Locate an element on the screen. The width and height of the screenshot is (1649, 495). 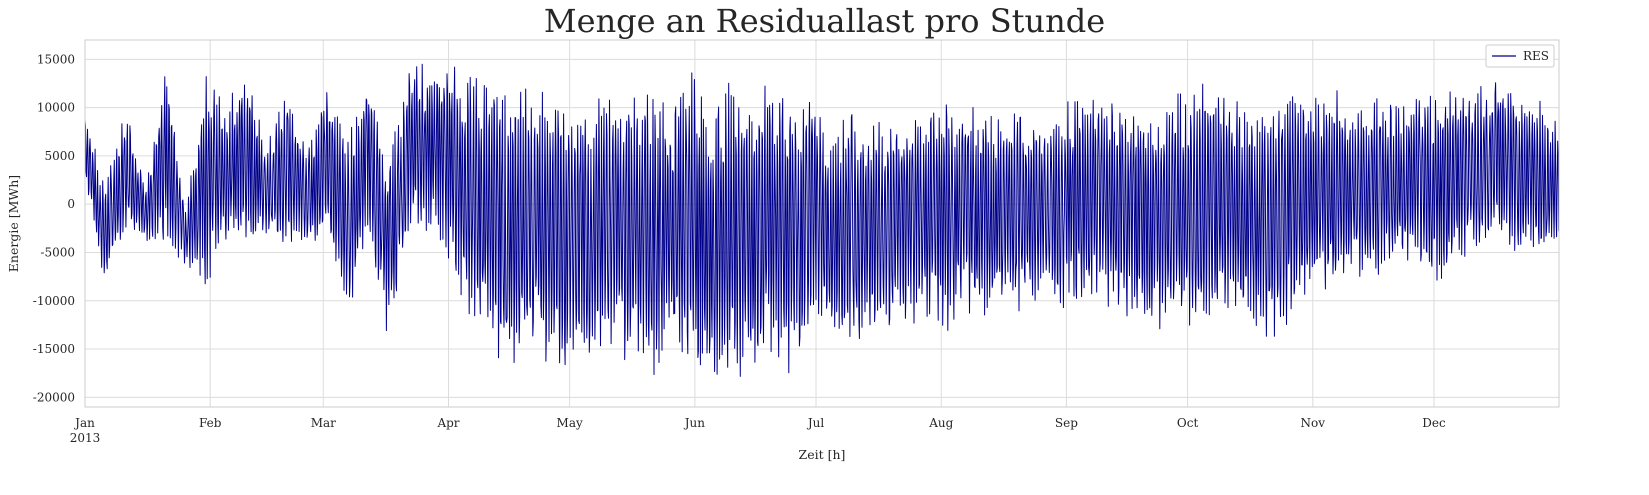
y-tick-label: -20000 is located at coordinates (54, 397).